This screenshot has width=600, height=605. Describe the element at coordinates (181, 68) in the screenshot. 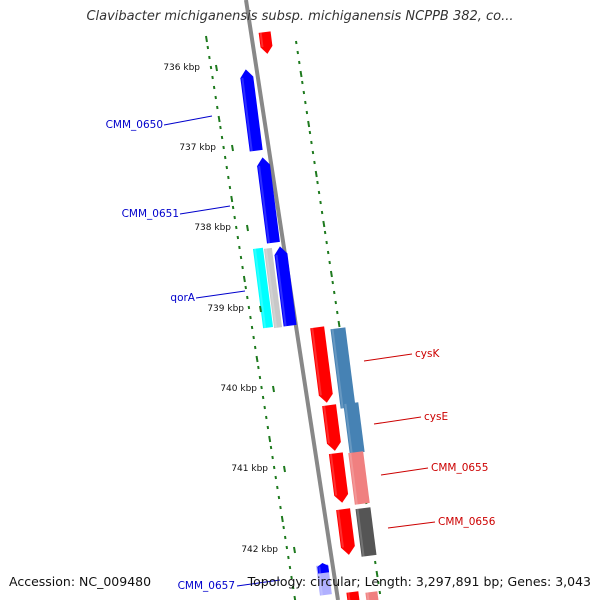

I see `tick-label: 736 kbp` at that location.